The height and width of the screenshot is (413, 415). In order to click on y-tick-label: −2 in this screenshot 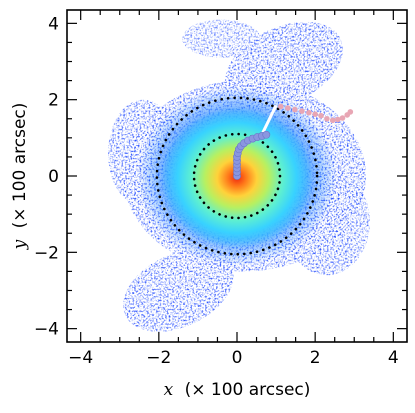, I will do `click(46, 253)`.